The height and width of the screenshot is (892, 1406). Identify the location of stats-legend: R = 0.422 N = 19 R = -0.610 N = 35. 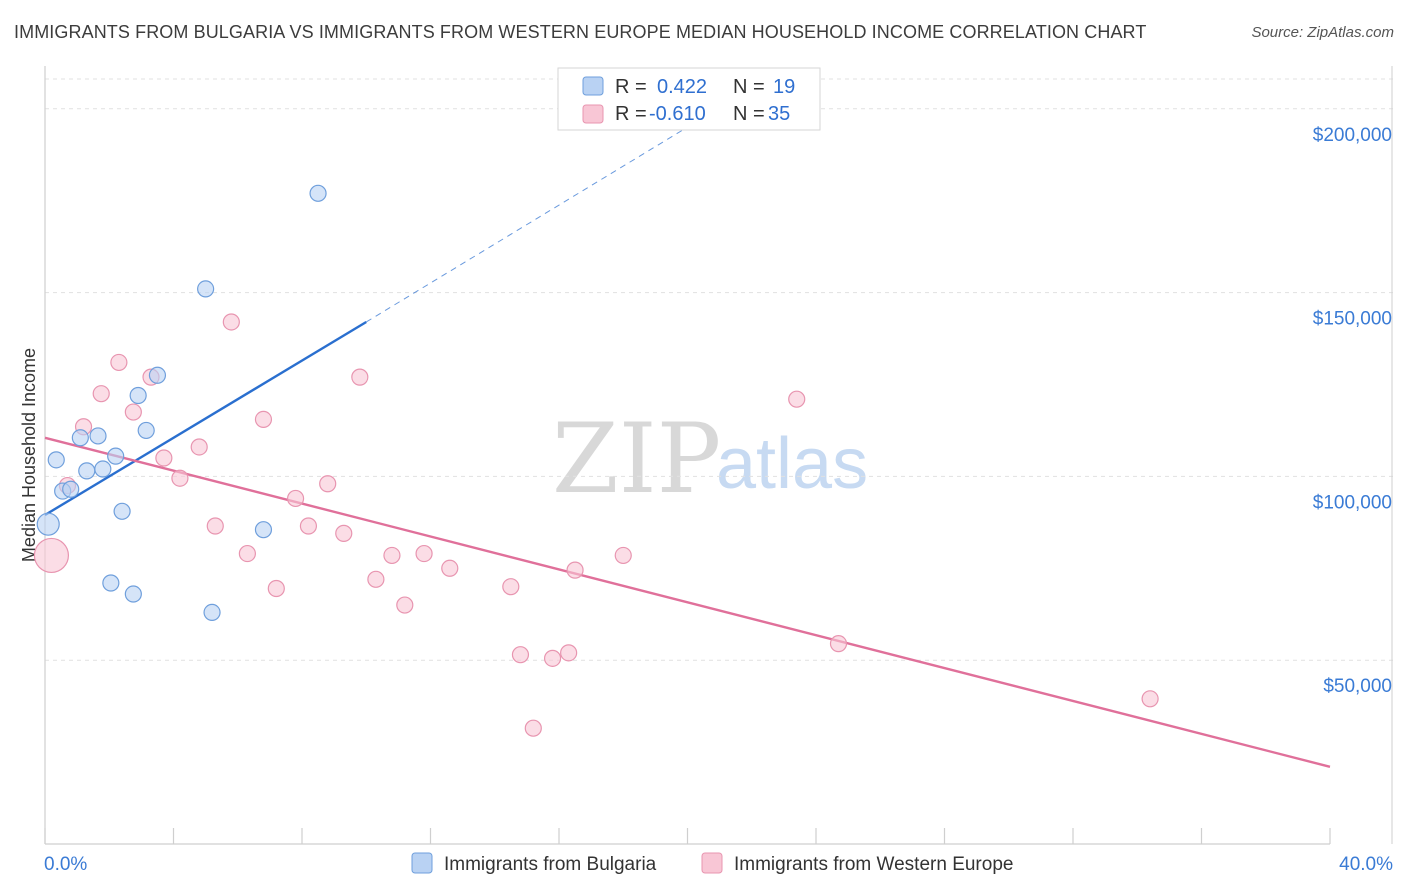
(689, 99).